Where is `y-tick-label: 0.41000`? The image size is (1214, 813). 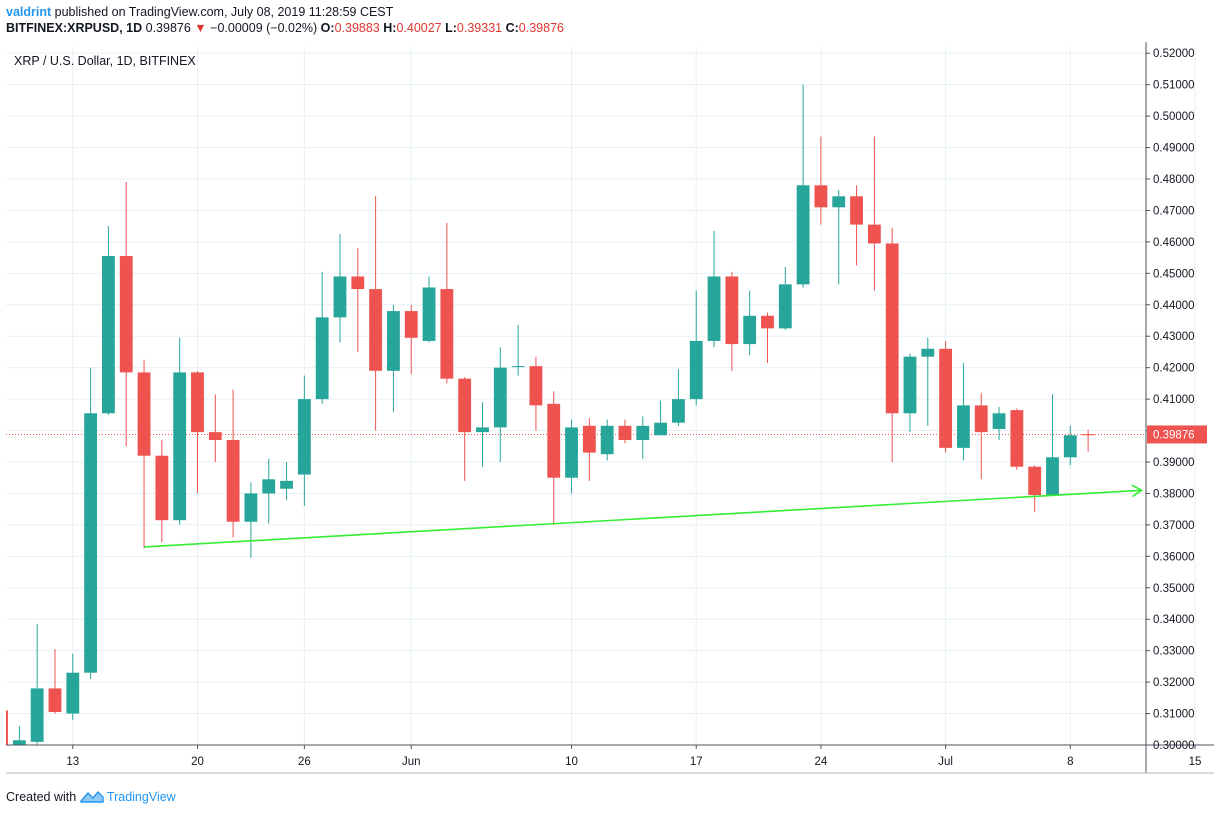
y-tick-label: 0.41000 is located at coordinates (1174, 400).